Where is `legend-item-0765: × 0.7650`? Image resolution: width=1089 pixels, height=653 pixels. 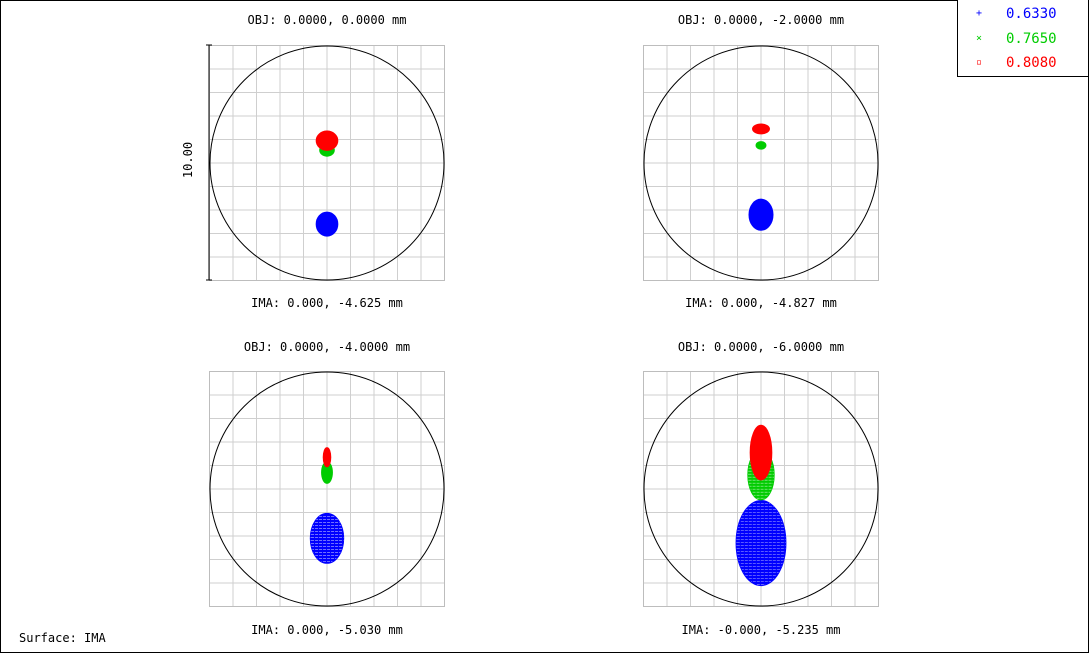 legend-item-0765: × 0.7650 is located at coordinates (1023, 41).